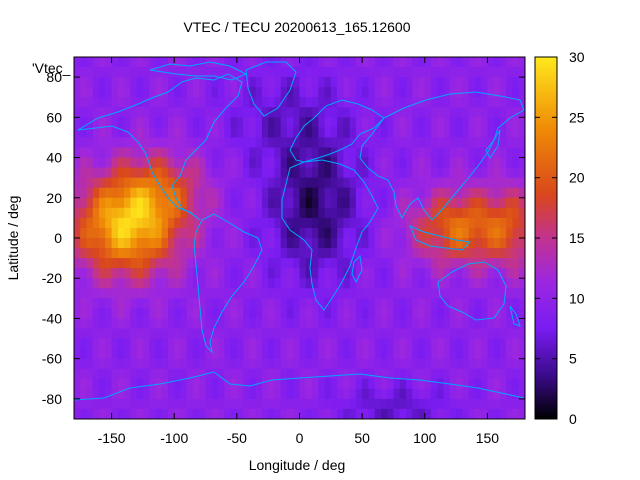 The width and height of the screenshot is (640, 480). Describe the element at coordinates (300, 438) in the screenshot. I see `x-tick-label: 0` at that location.